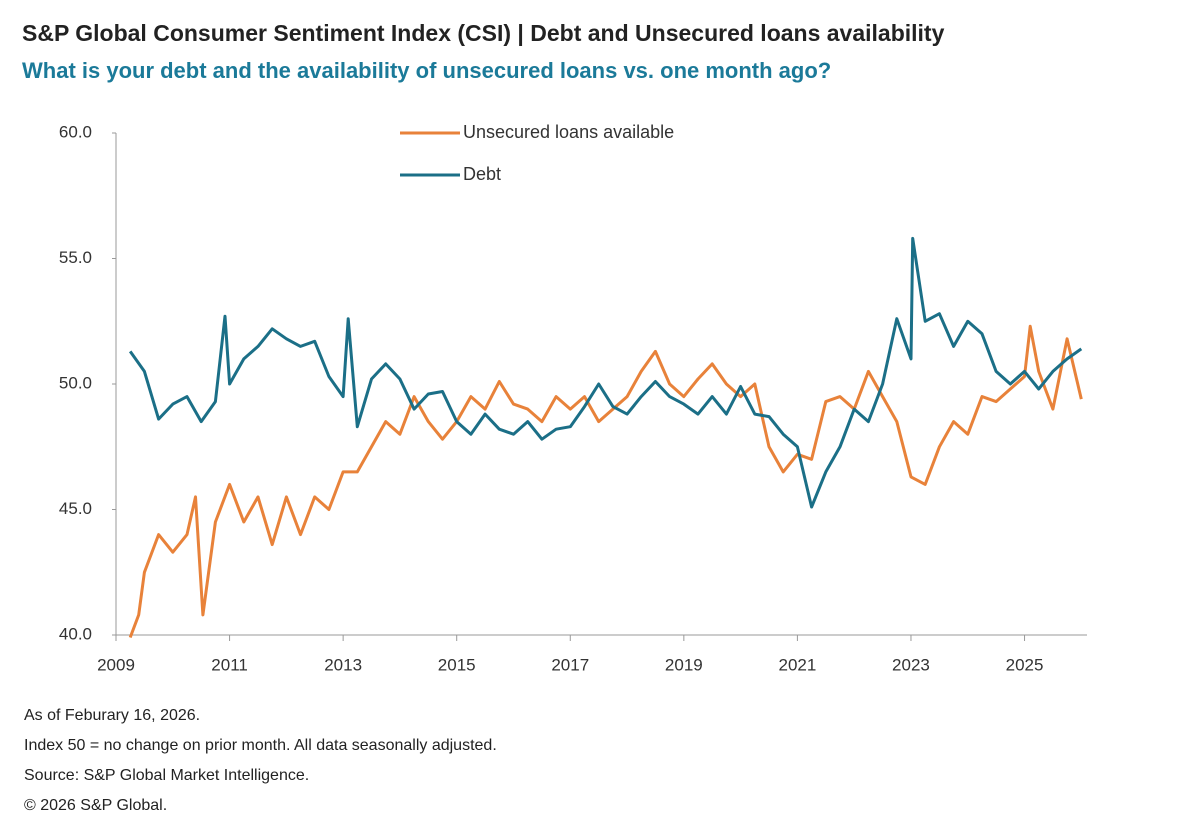 The image size is (1200, 825). What do you see at coordinates (75, 257) in the screenshot?
I see `y-tick-label: 55.0` at bounding box center [75, 257].